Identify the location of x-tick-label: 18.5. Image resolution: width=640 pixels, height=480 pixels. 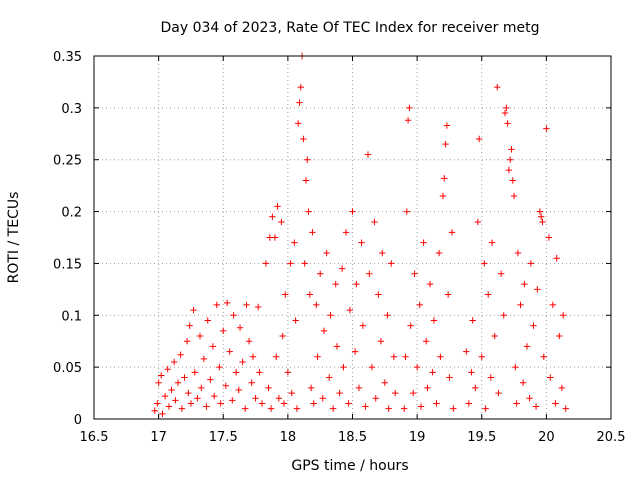
(352, 437).